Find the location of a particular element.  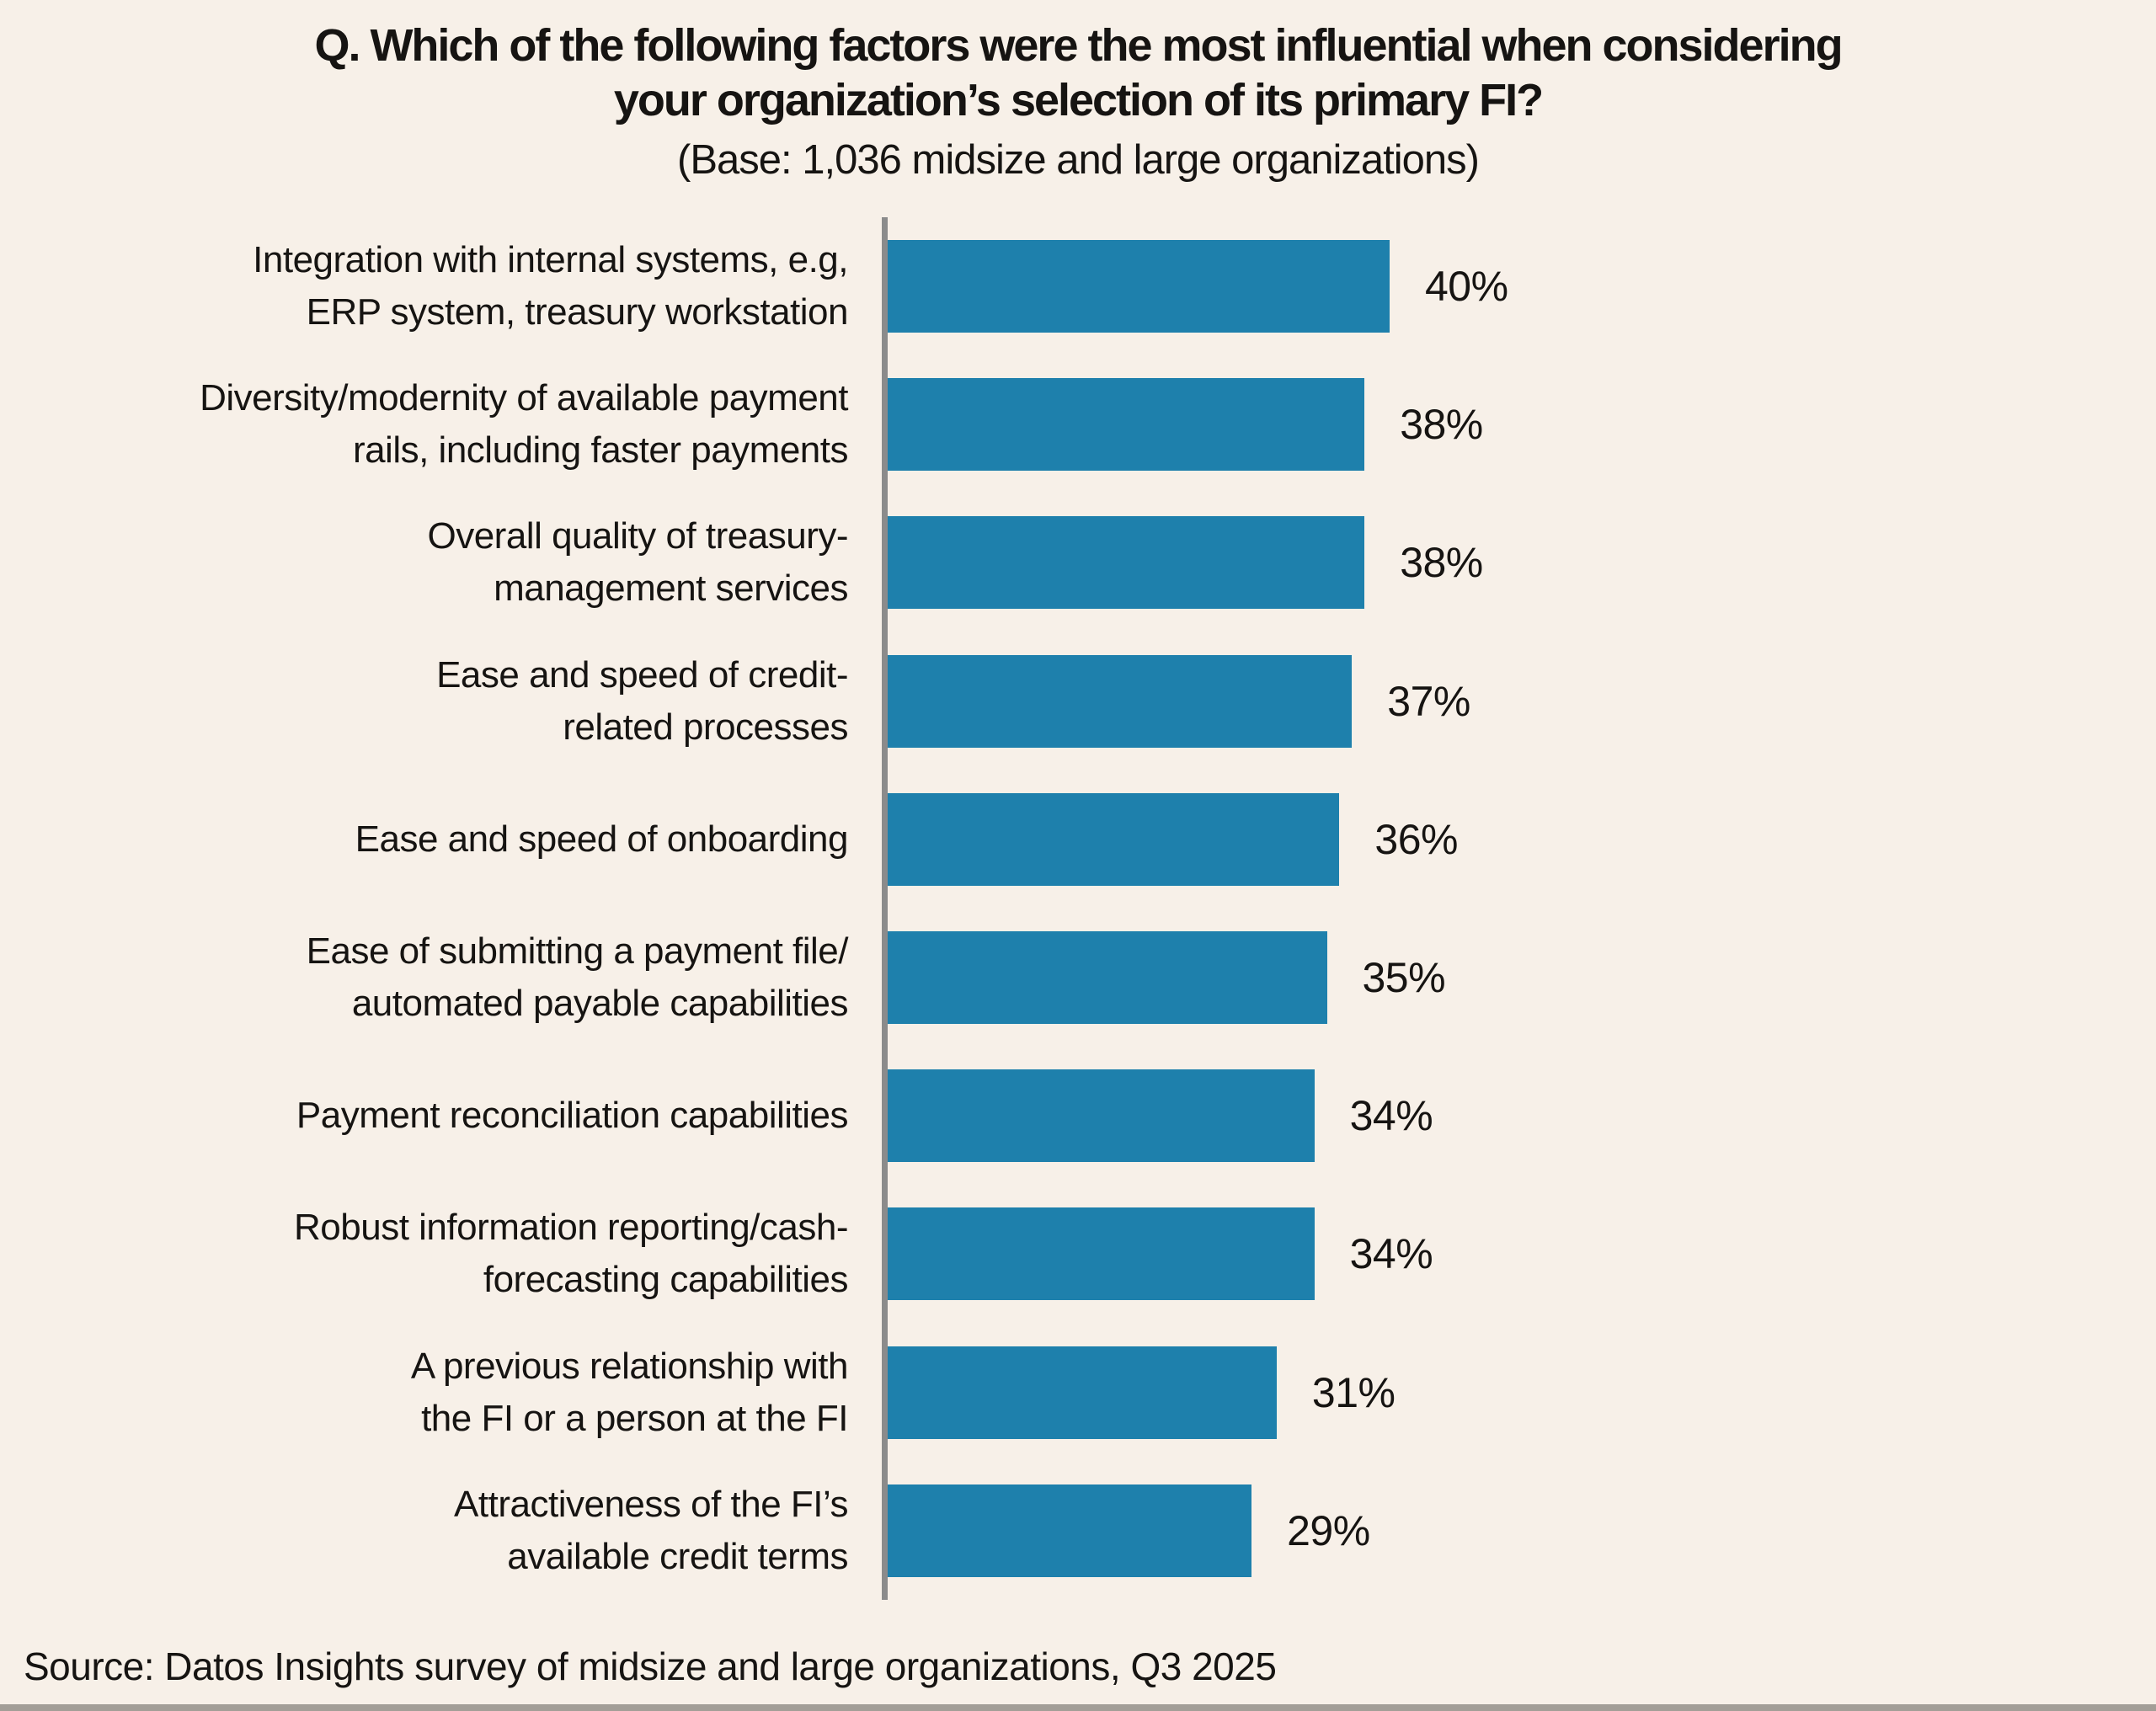

bar-zone: 36% is located at coordinates (1512, 839).